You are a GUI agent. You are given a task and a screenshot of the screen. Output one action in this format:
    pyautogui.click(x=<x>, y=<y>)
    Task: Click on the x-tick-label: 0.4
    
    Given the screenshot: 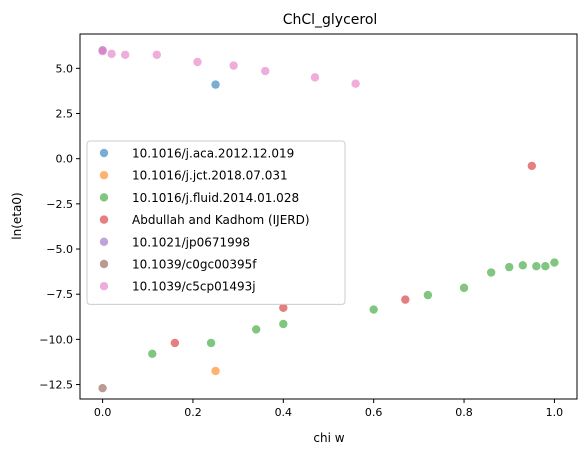 What is the action you would take?
    pyautogui.click(x=284, y=412)
    